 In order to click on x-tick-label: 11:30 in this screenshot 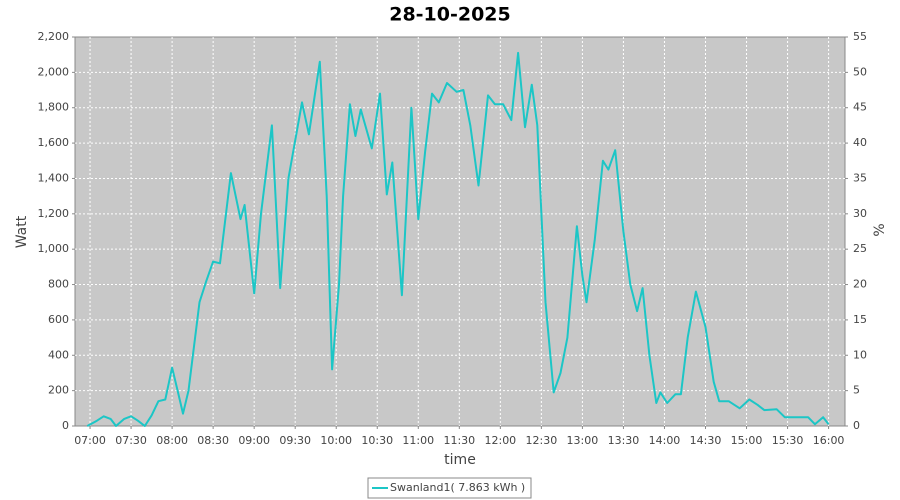, I will do `click(459, 440)`.